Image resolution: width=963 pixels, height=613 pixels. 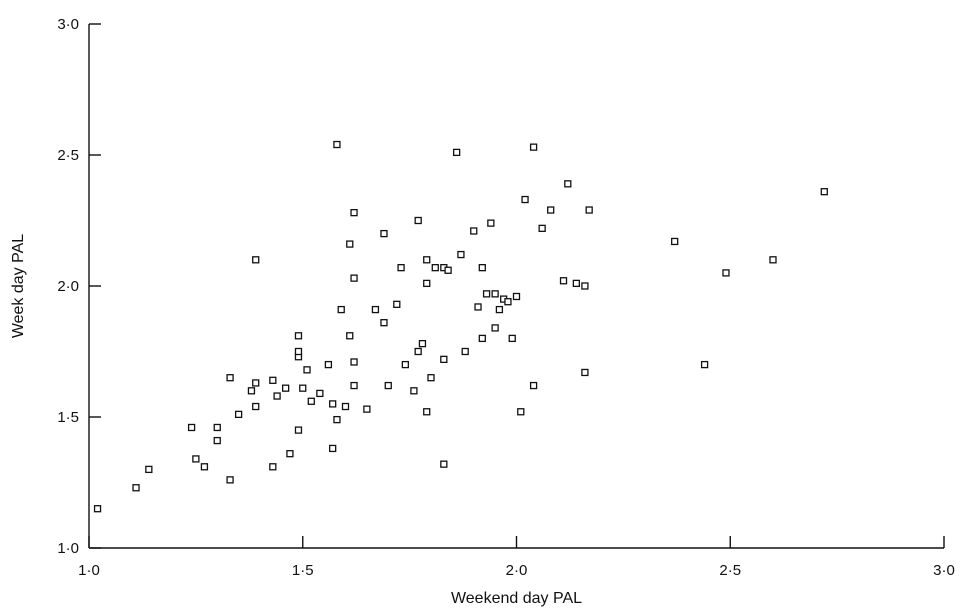 I want to click on y-tick-label: 3·0, so click(x=68, y=24).